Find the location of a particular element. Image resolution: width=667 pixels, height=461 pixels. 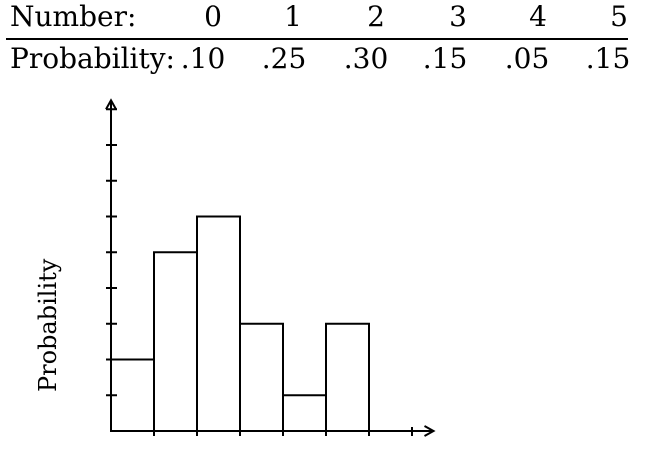

y-axis-label: Probability is located at coordinates (48, 325).